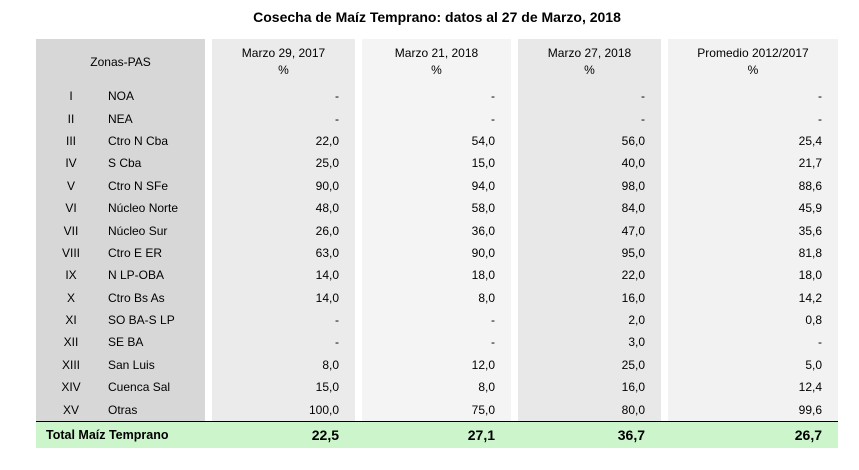 Image resolution: width=859 pixels, height=470 pixels. I want to click on value-cell: 56,0, so click(589, 141).